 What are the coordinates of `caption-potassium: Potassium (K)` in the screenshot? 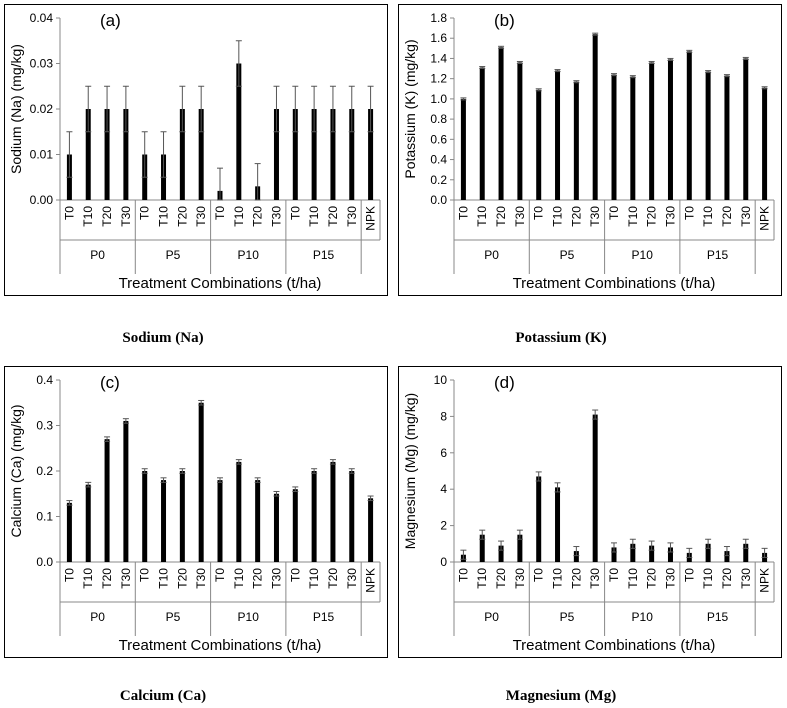 It's located at (561, 338).